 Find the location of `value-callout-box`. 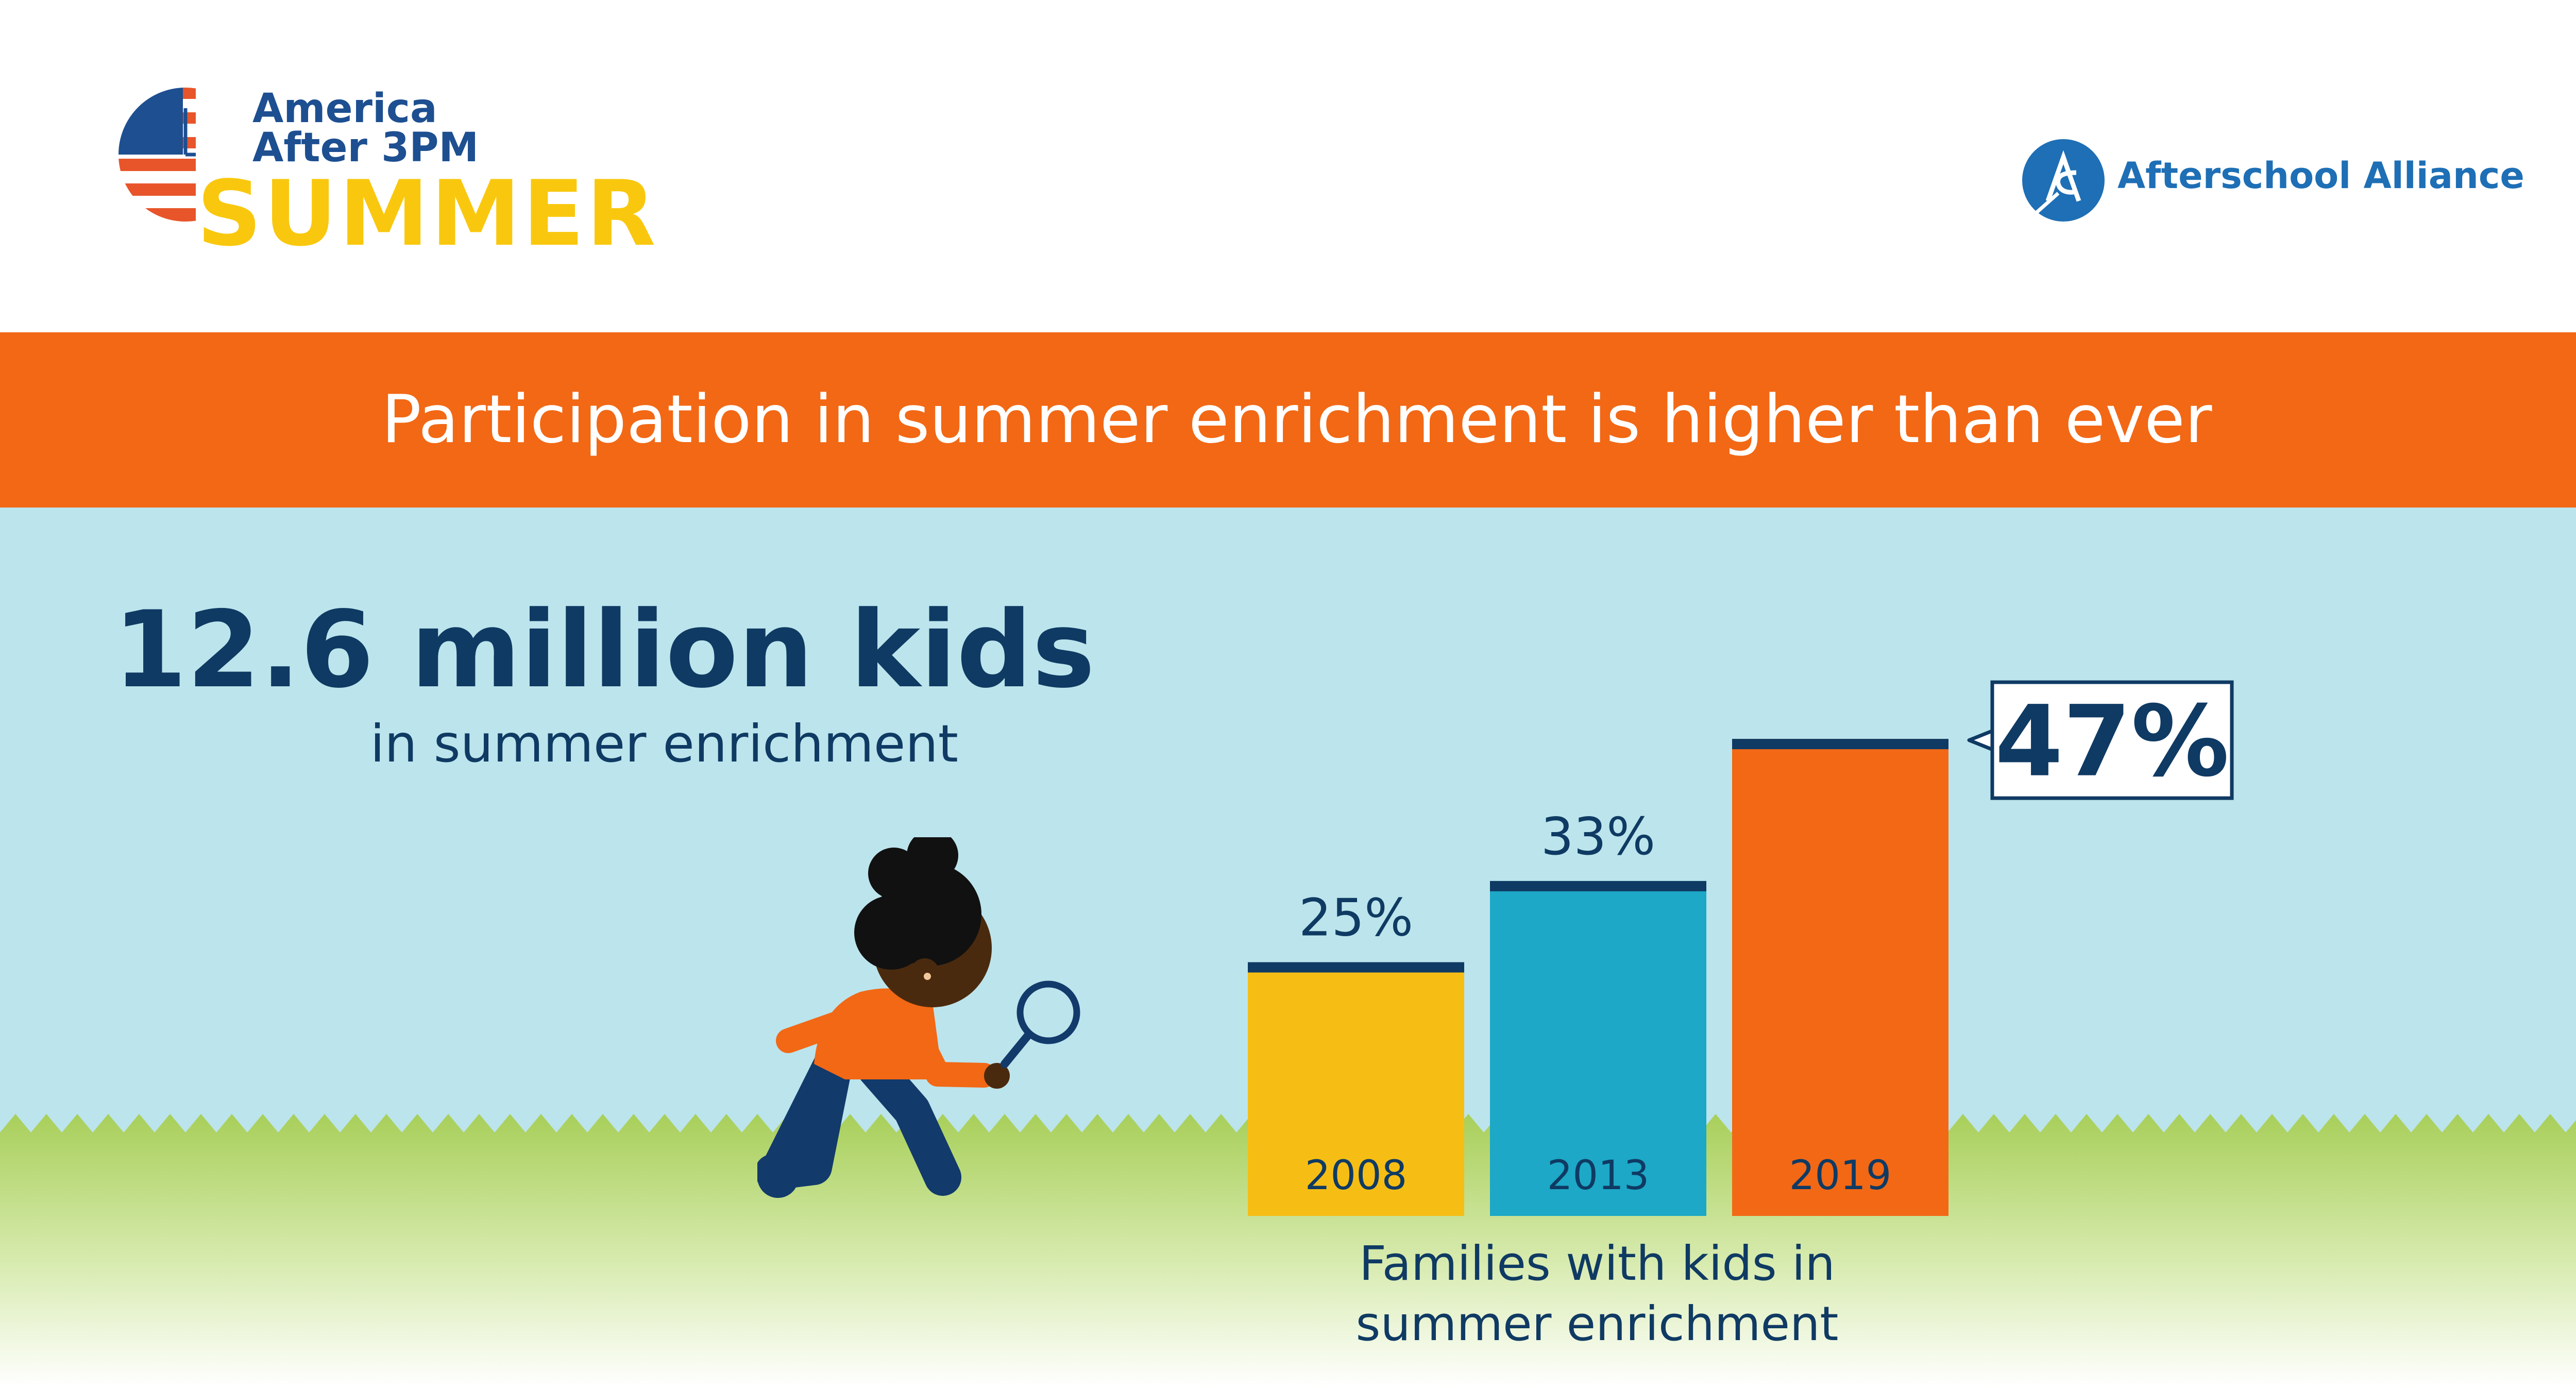

value-callout-box is located at coordinates (2112, 740).